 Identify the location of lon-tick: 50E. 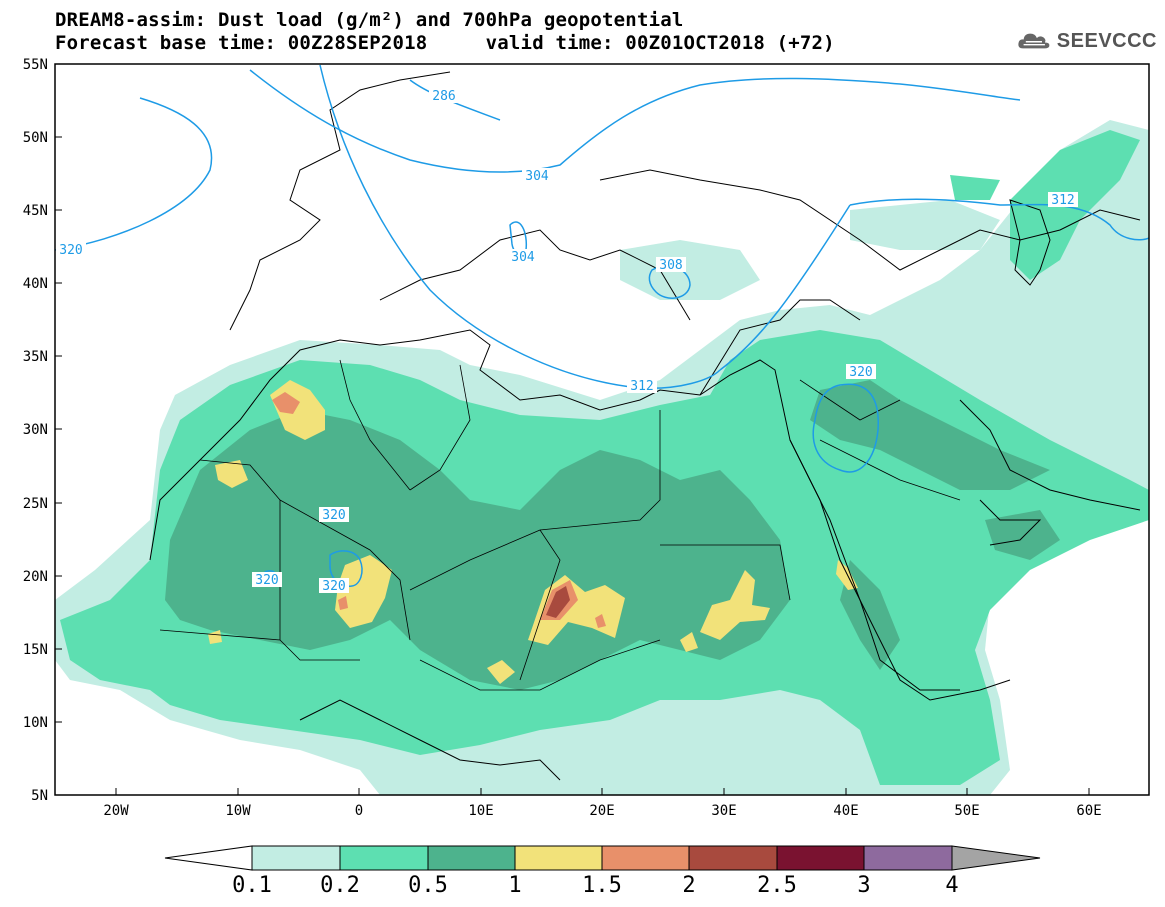
(967, 803).